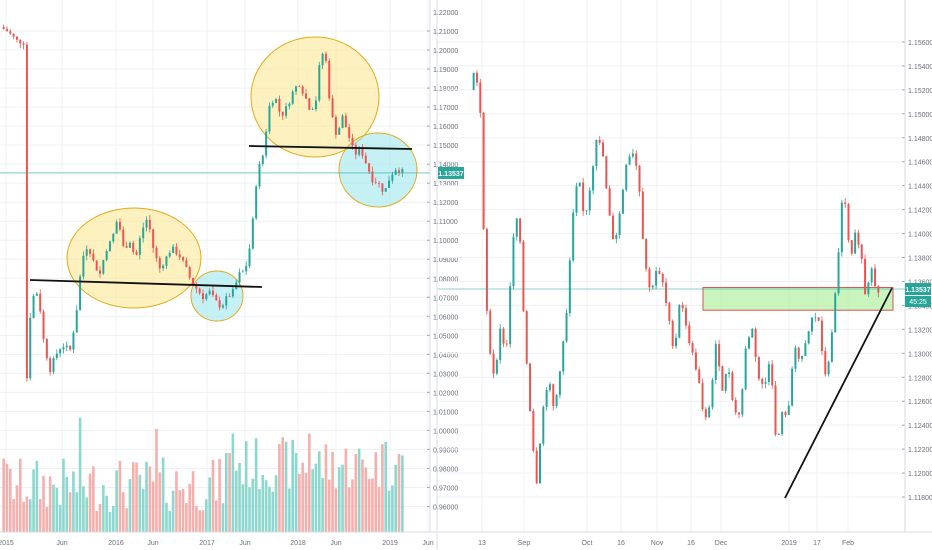 This screenshot has width=932, height=550. Describe the element at coordinates (482, 543) in the screenshot. I see `time-tick-label: 13` at that location.